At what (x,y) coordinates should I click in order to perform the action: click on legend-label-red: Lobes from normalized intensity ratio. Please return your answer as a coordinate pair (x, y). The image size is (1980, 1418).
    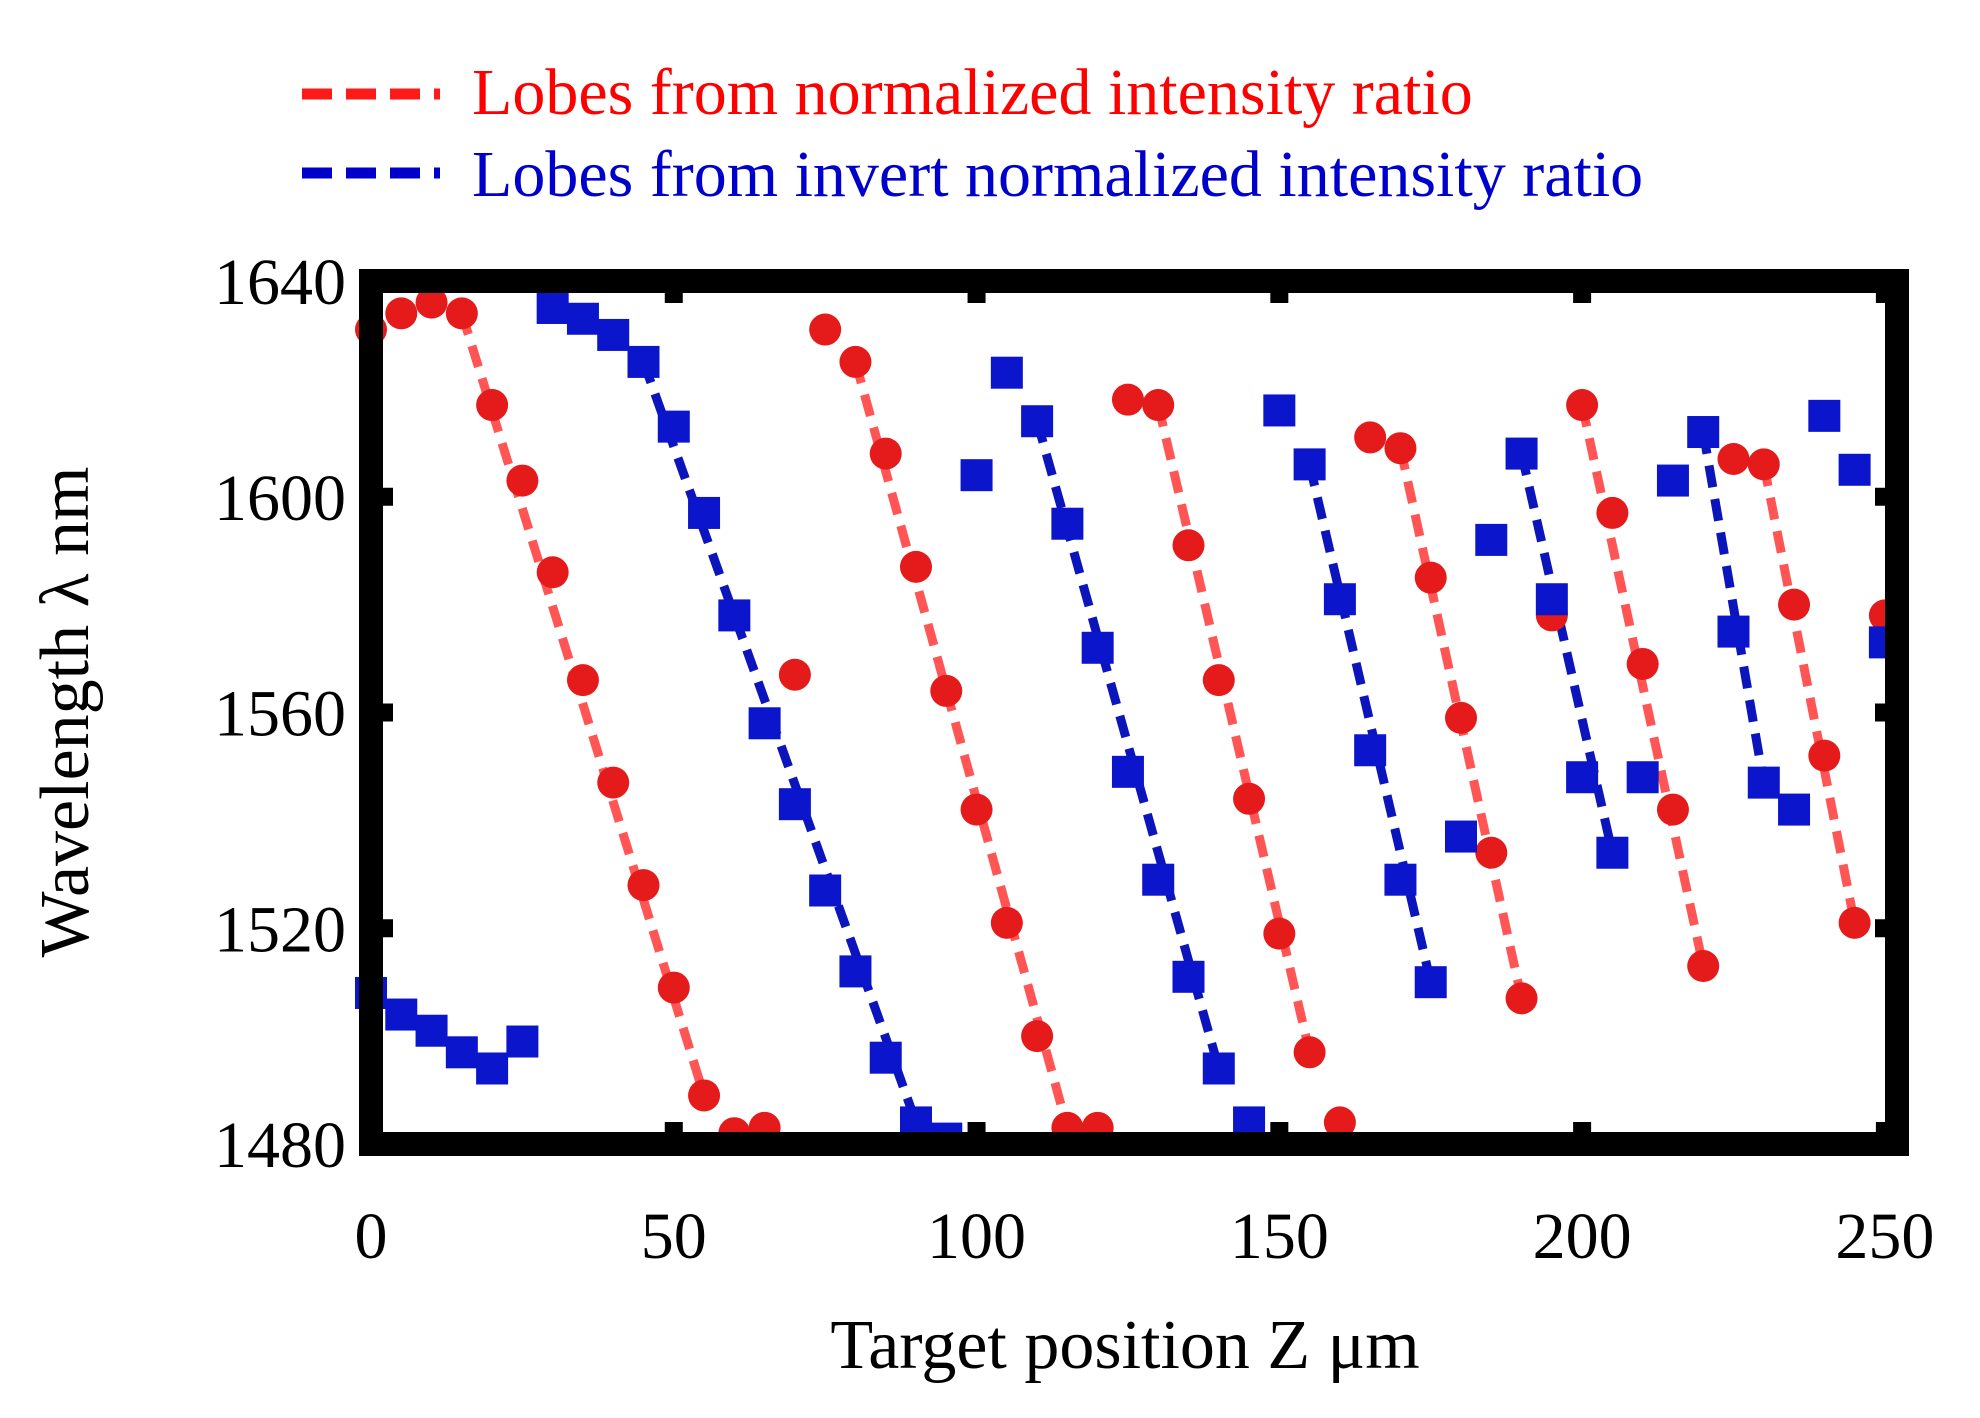
    Looking at the image, I should click on (972, 92).